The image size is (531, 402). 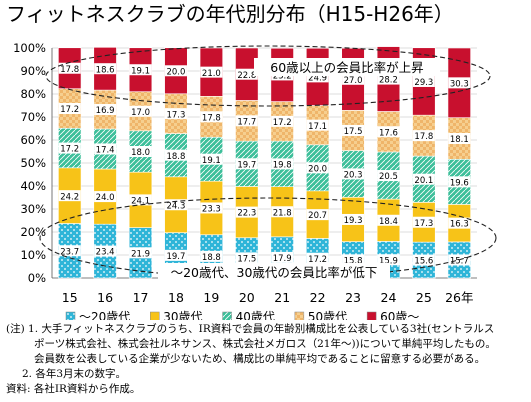 What do you see at coordinates (282, 77) in the screenshot?
I see `data-label: 23.2` at bounding box center [282, 77].